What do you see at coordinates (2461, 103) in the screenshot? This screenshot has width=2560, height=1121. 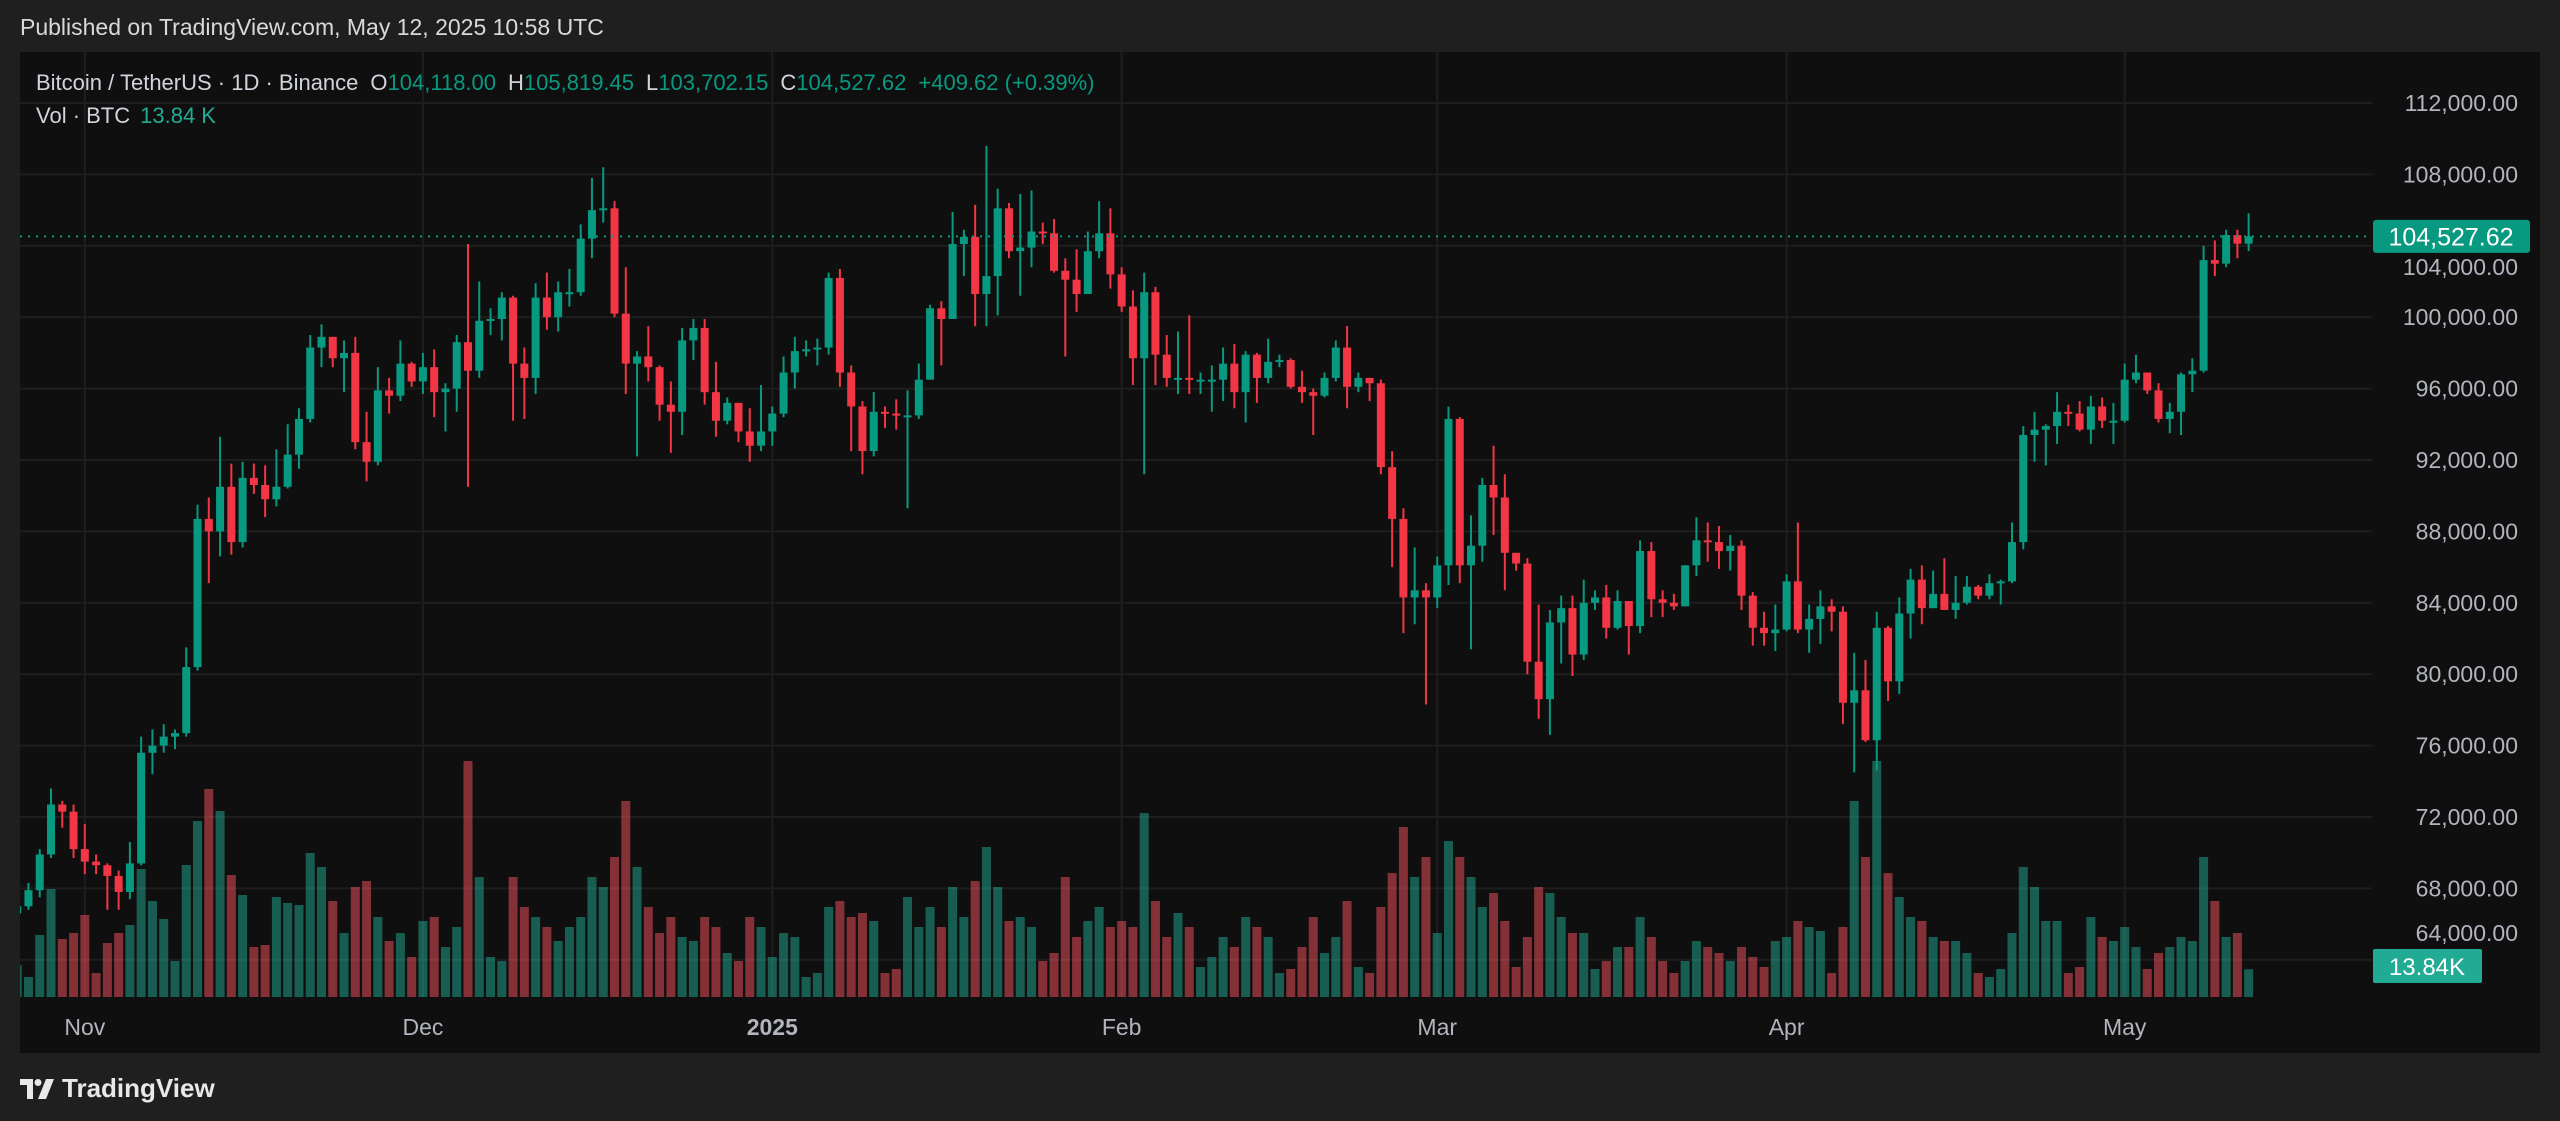 I see `price-tick-label: 112,000.00` at bounding box center [2461, 103].